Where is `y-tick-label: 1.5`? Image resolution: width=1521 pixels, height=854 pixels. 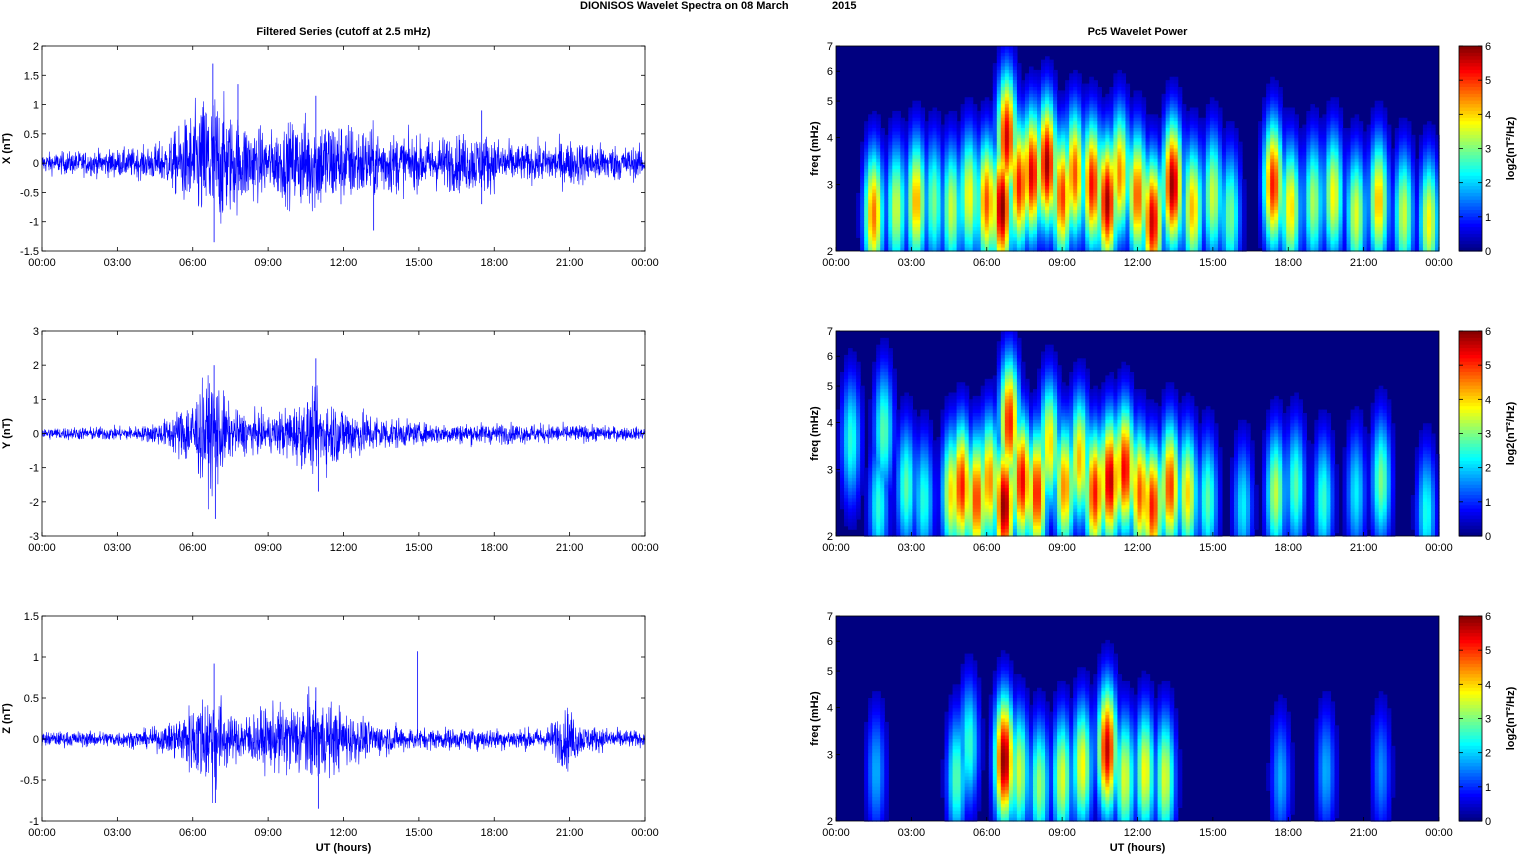 y-tick-label: 1.5 is located at coordinates (31, 617).